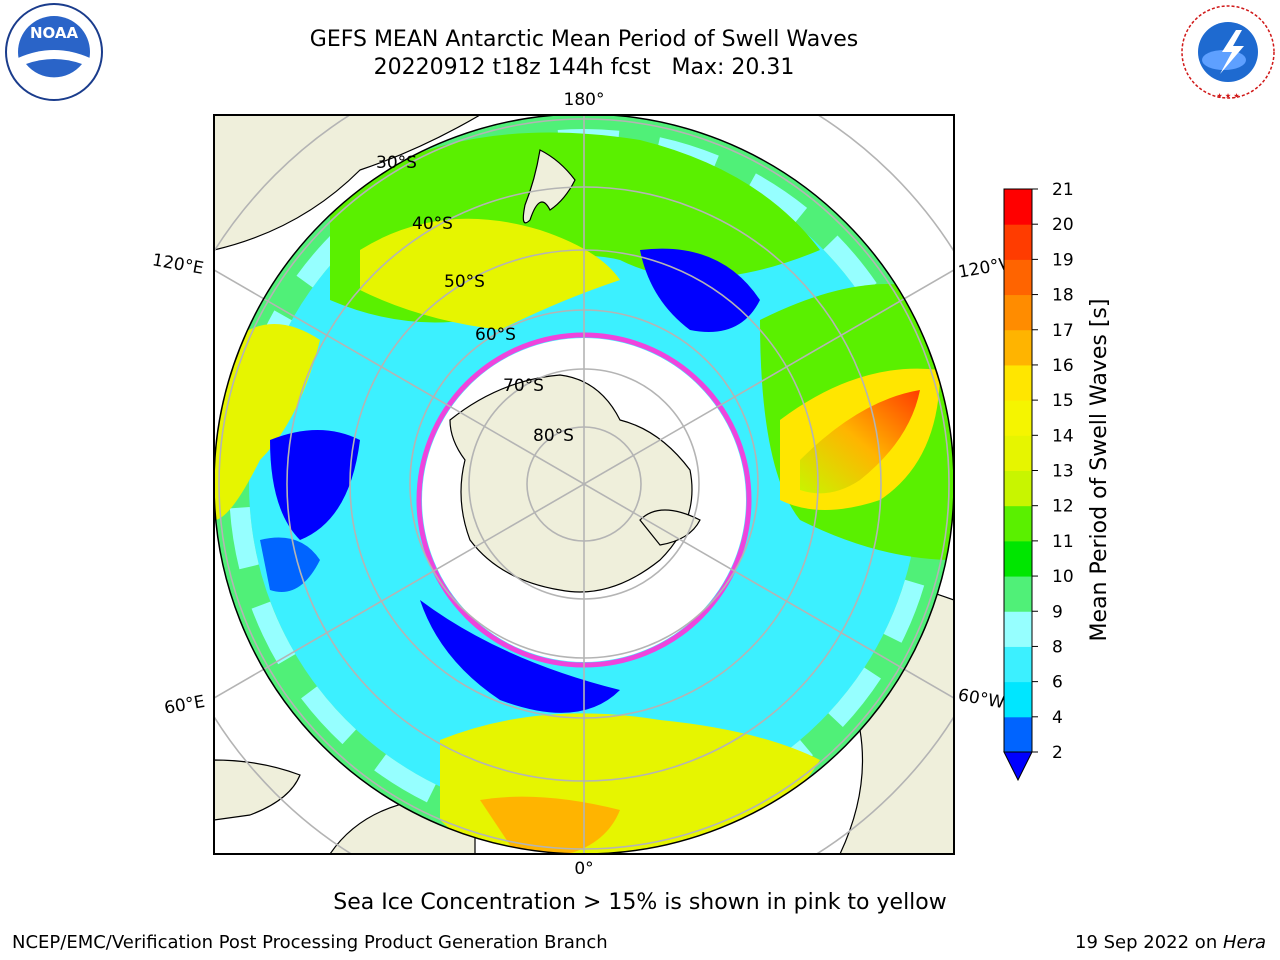 The image size is (1280, 960). What do you see at coordinates (584, 100) in the screenshot?
I see `lon-label-180: 180°` at bounding box center [584, 100].